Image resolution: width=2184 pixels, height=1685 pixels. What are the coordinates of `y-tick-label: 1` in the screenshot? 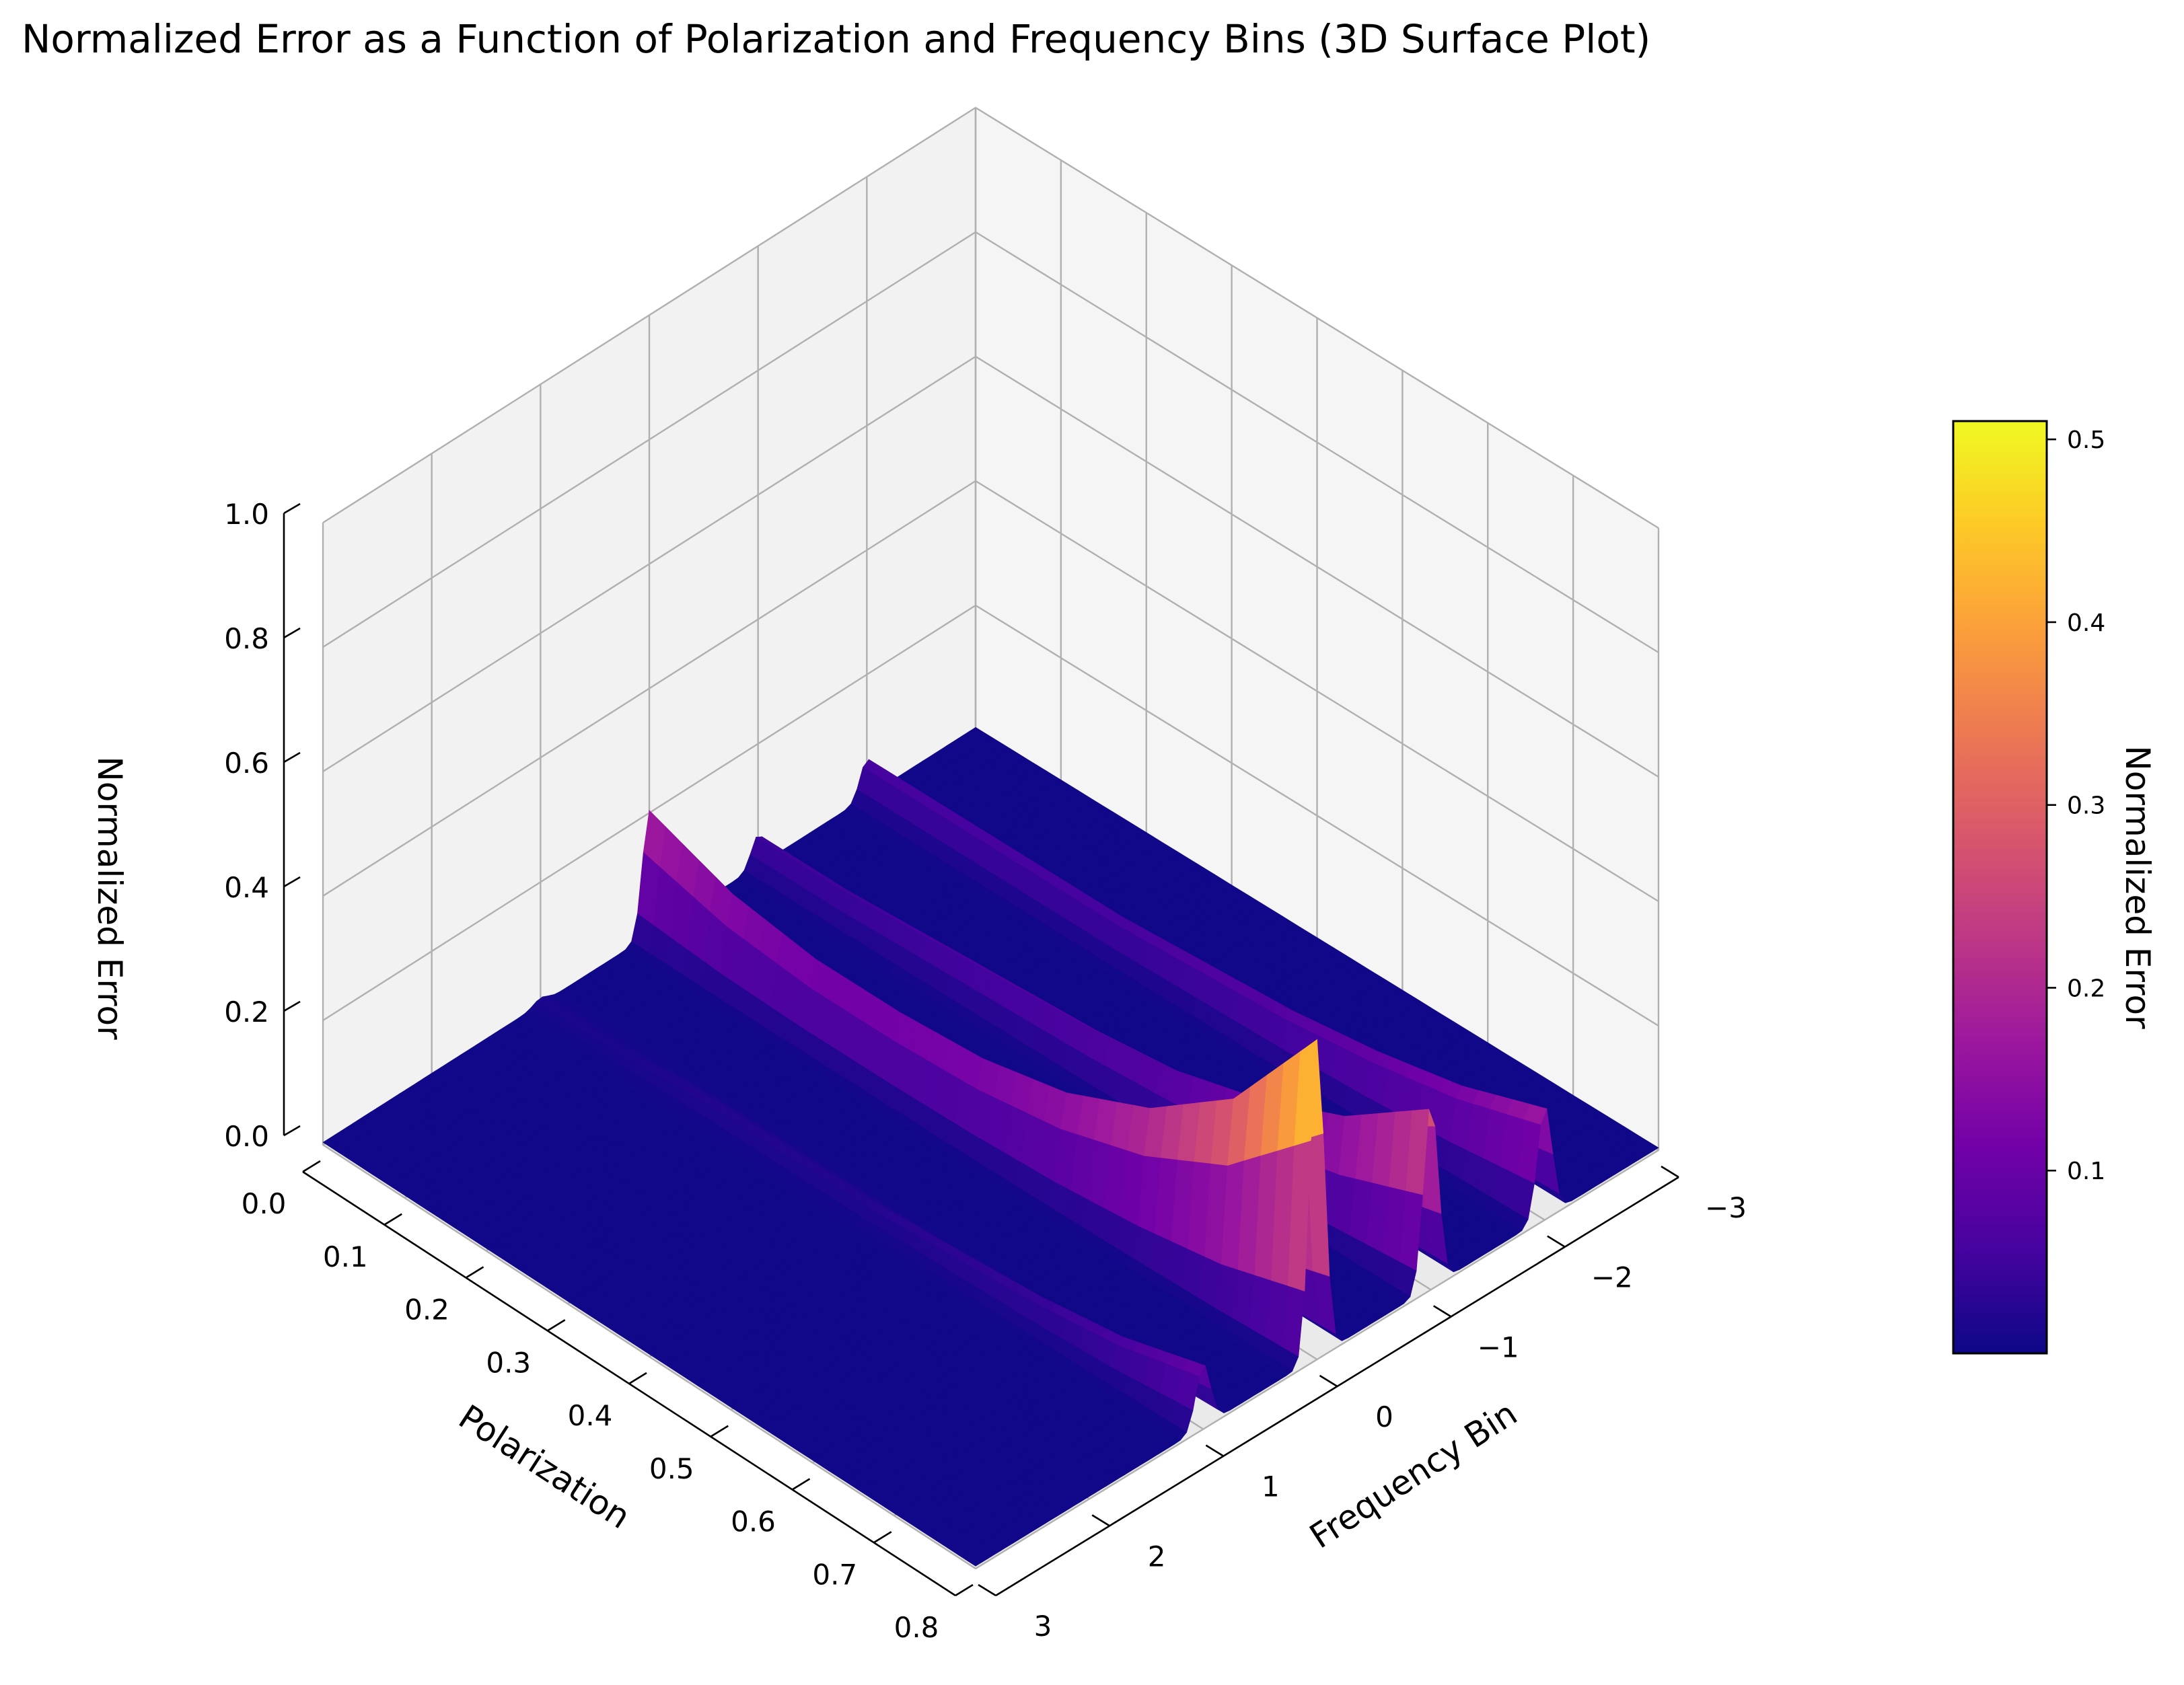 It's located at (1271, 1486).